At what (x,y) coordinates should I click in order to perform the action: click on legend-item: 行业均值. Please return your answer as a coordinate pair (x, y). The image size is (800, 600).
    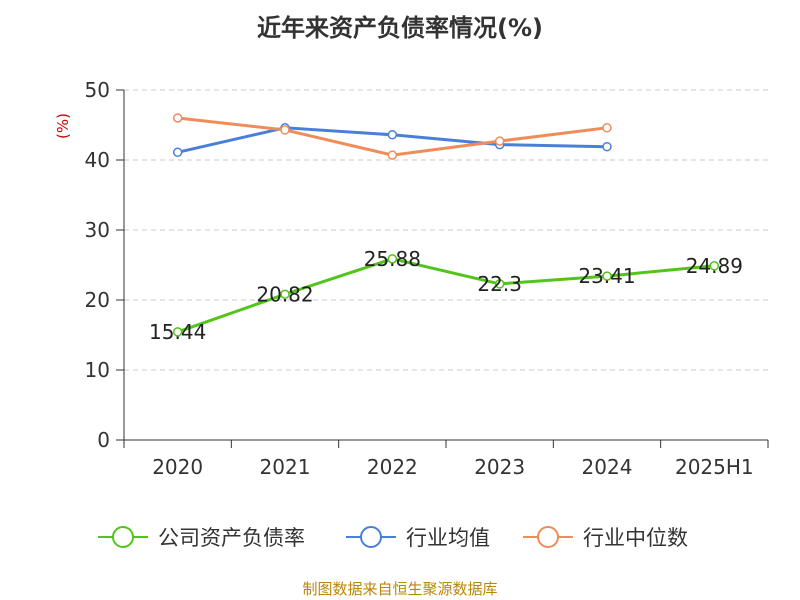
    Looking at the image, I should click on (418, 538).